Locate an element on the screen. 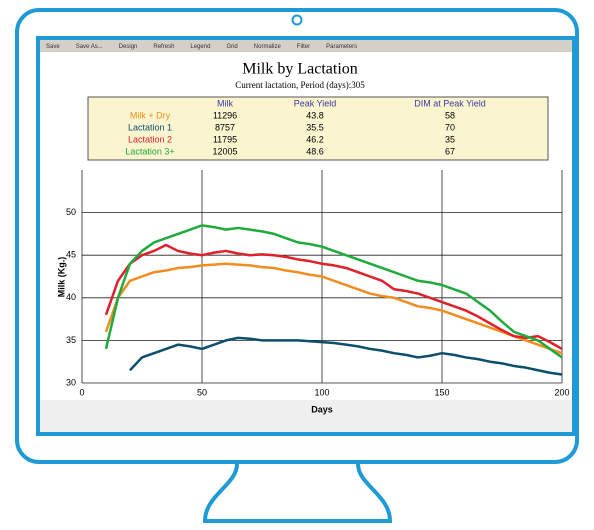  footer-band is located at coordinates (306, 416).